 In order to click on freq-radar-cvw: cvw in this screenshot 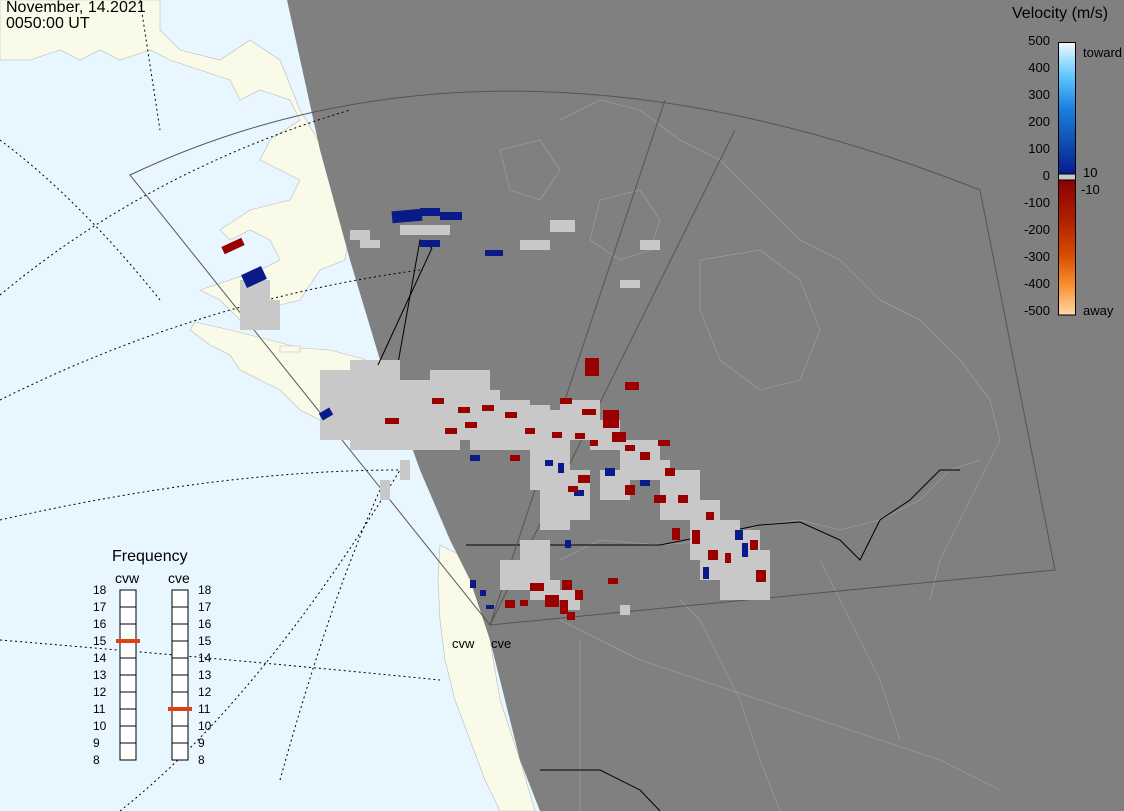, I will do `click(127, 578)`.